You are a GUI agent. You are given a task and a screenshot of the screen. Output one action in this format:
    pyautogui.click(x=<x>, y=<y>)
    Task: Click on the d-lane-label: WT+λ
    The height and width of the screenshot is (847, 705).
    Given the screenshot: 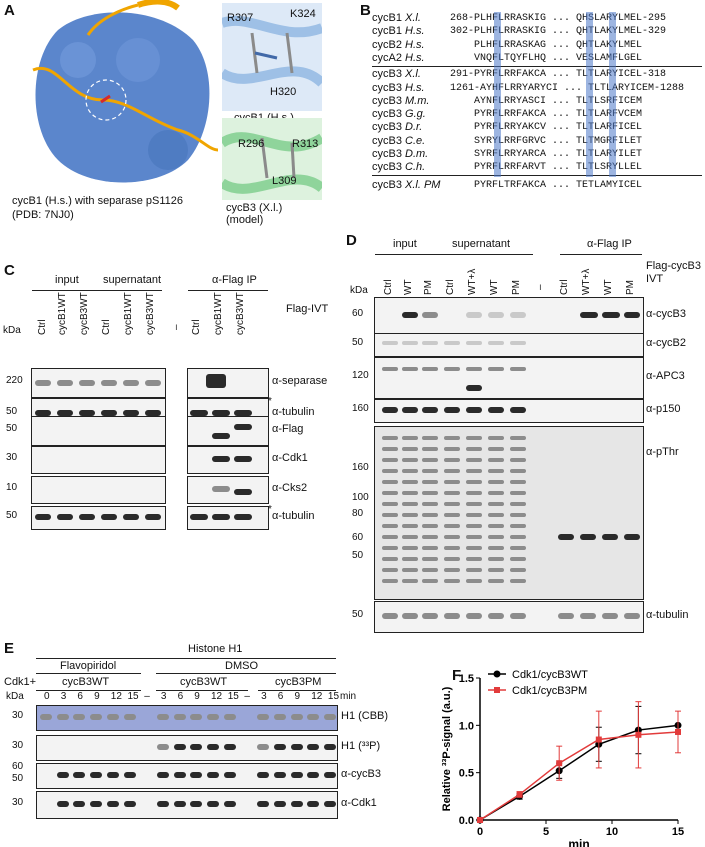 What is the action you would take?
    pyautogui.click(x=472, y=281)
    